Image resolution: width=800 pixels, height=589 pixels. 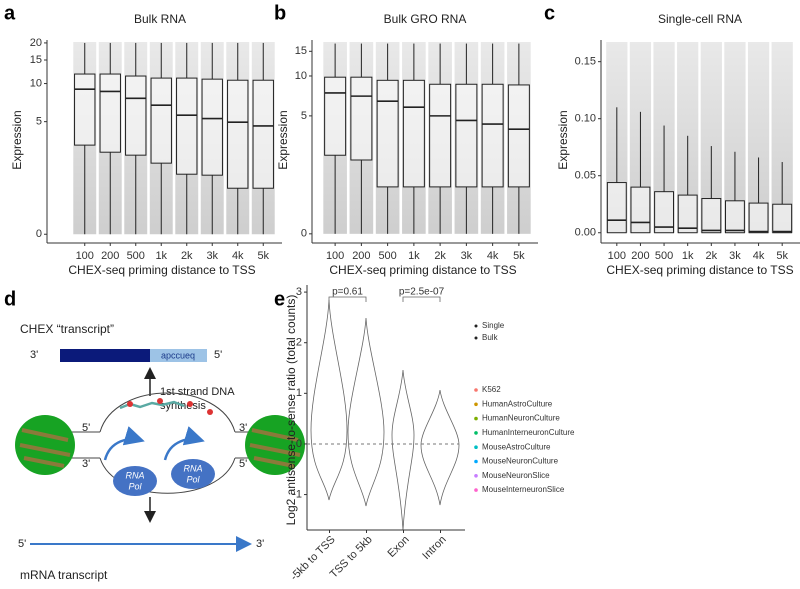 What do you see at coordinates (520, 461) in the screenshot?
I see `legend-label: MouseNeuronCulture` at bounding box center [520, 461].